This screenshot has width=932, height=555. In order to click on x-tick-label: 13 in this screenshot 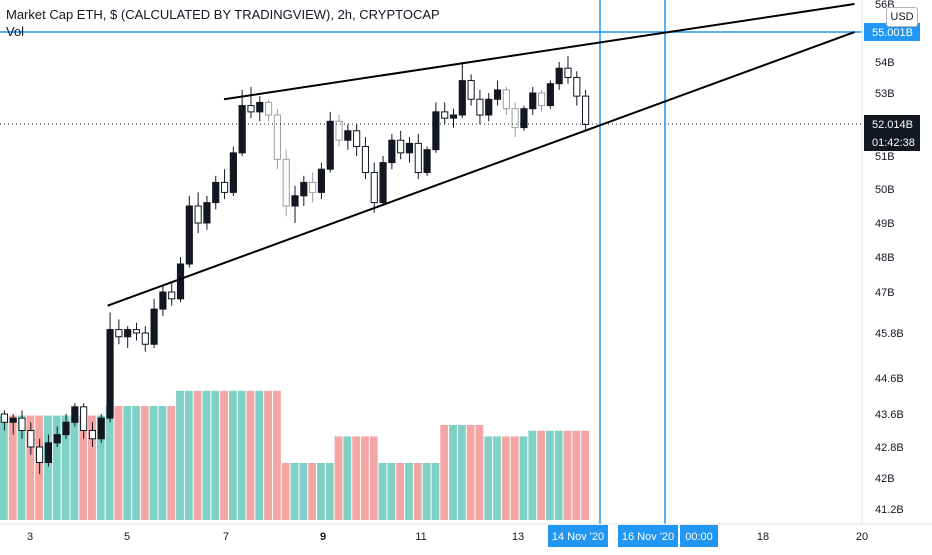, I will do `click(518, 537)`.